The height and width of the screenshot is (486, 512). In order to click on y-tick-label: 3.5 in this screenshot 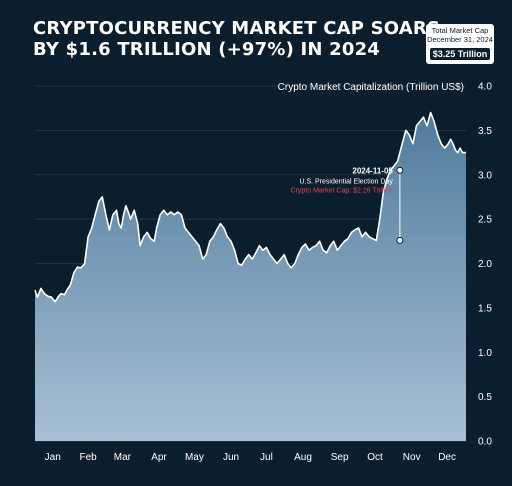, I will do `click(485, 131)`.